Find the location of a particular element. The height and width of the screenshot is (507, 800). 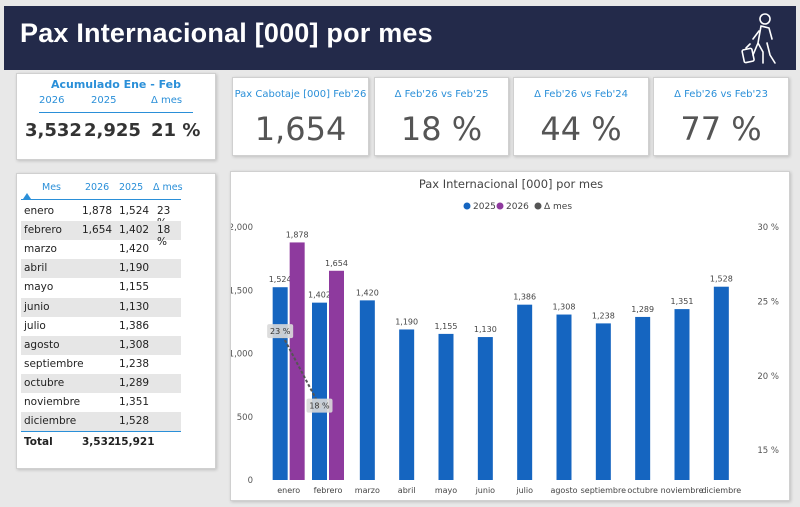

kpi-card-cabotaje: Pax Cabotaje [000] Feb'26 1,654 is located at coordinates (300, 116).